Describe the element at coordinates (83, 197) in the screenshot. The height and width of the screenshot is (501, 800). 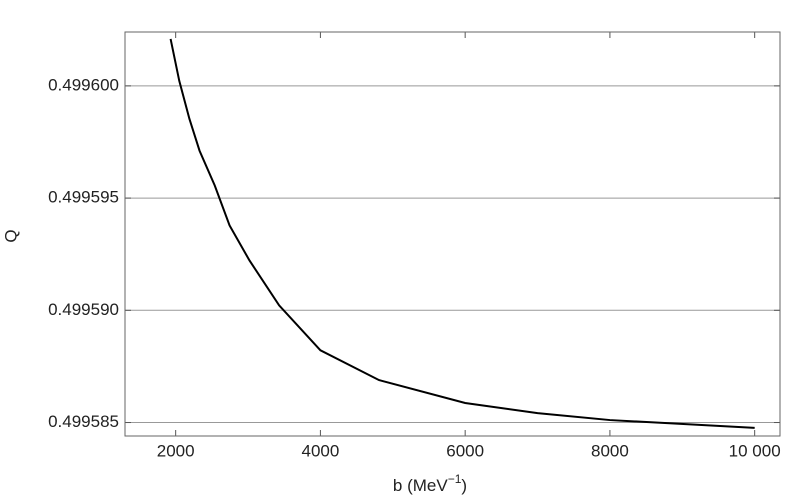
I see `y-tick-label: 0.499595` at that location.